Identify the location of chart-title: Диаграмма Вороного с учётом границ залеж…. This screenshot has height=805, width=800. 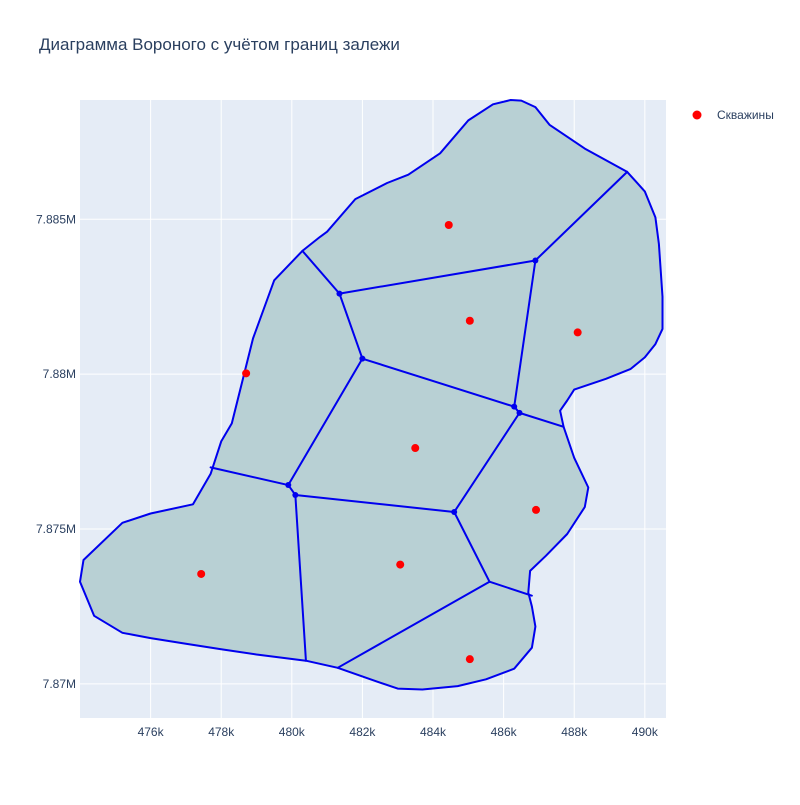
(219, 44).